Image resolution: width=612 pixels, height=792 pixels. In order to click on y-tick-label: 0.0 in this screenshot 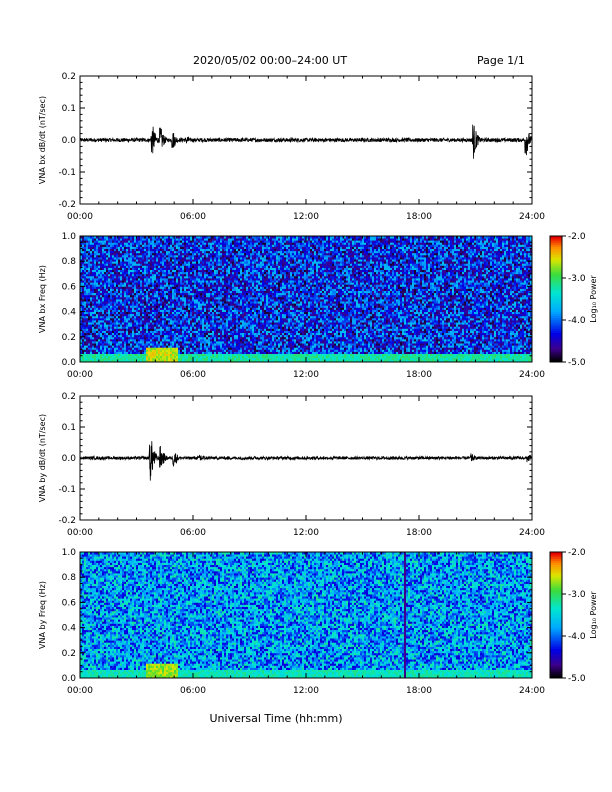, I will do `click(69, 141)`.